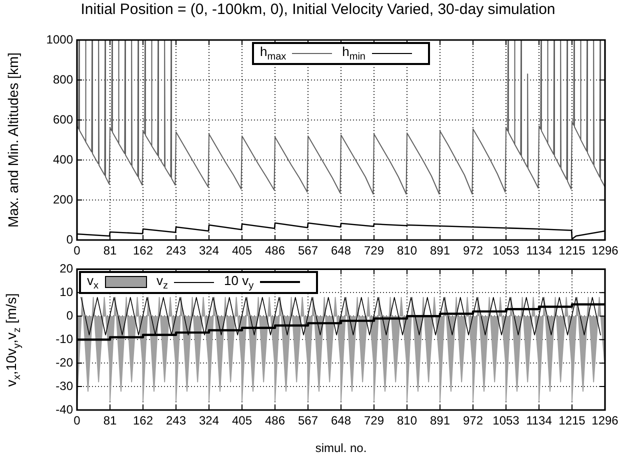 Image resolution: width=636 pixels, height=460 pixels. Describe the element at coordinates (65, 409) in the screenshot. I see `y-tick-label: -40` at that location.